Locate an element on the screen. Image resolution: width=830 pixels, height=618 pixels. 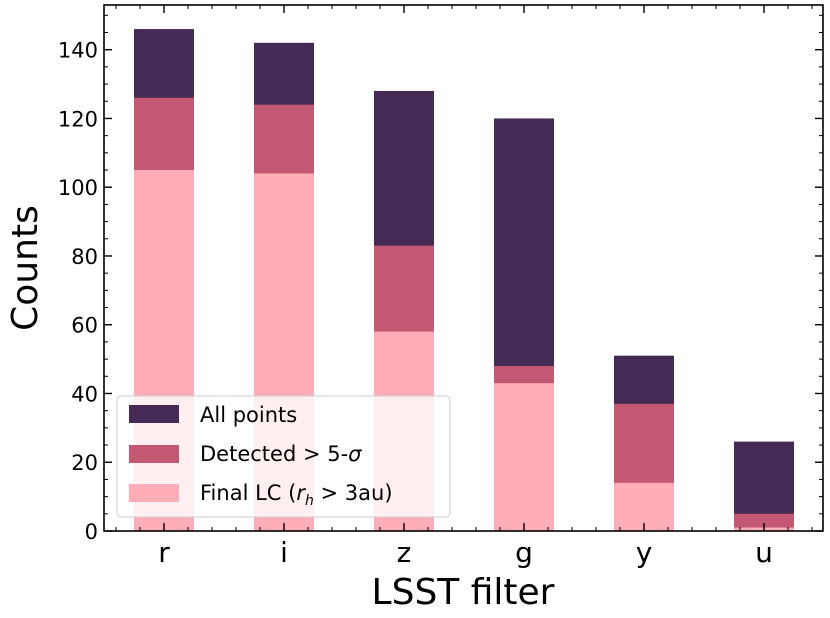
x-tick-label-u: u is located at coordinates (764, 552).